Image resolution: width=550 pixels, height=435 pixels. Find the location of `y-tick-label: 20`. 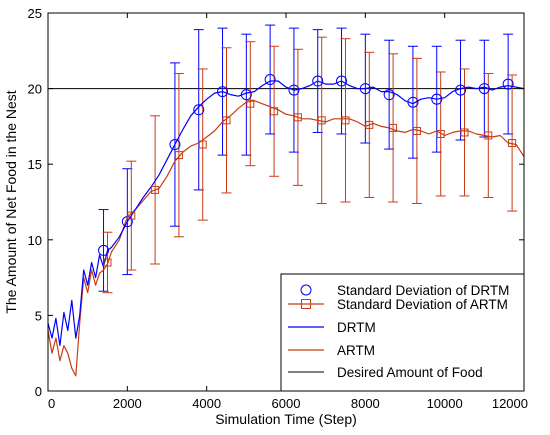

y-tick-label: 20 is located at coordinates (35, 89).